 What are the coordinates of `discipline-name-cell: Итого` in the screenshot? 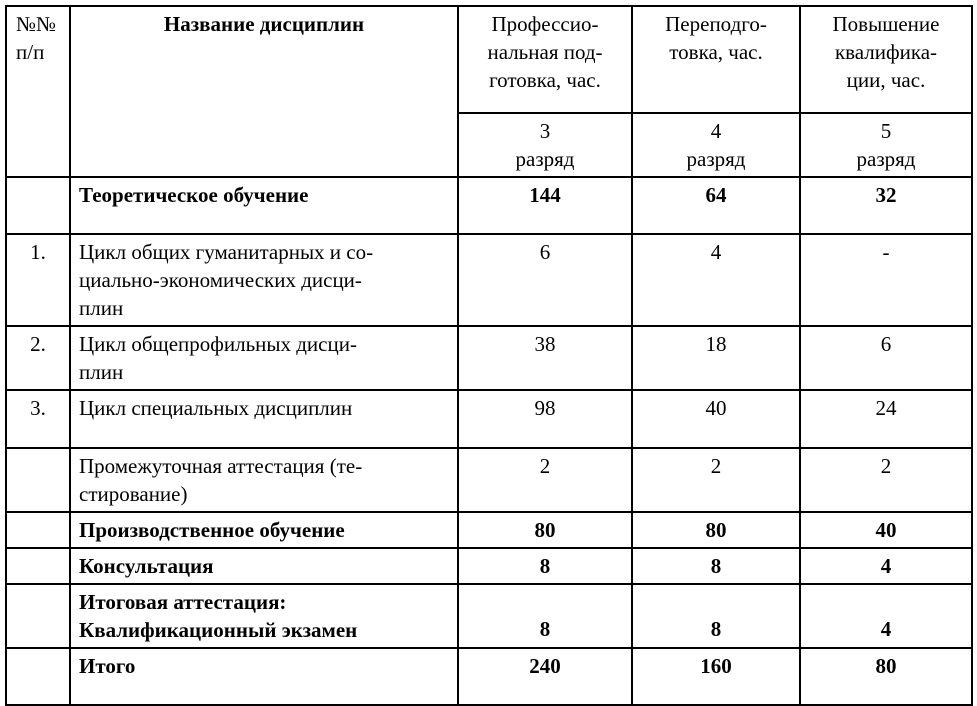 It's located at (264, 676).